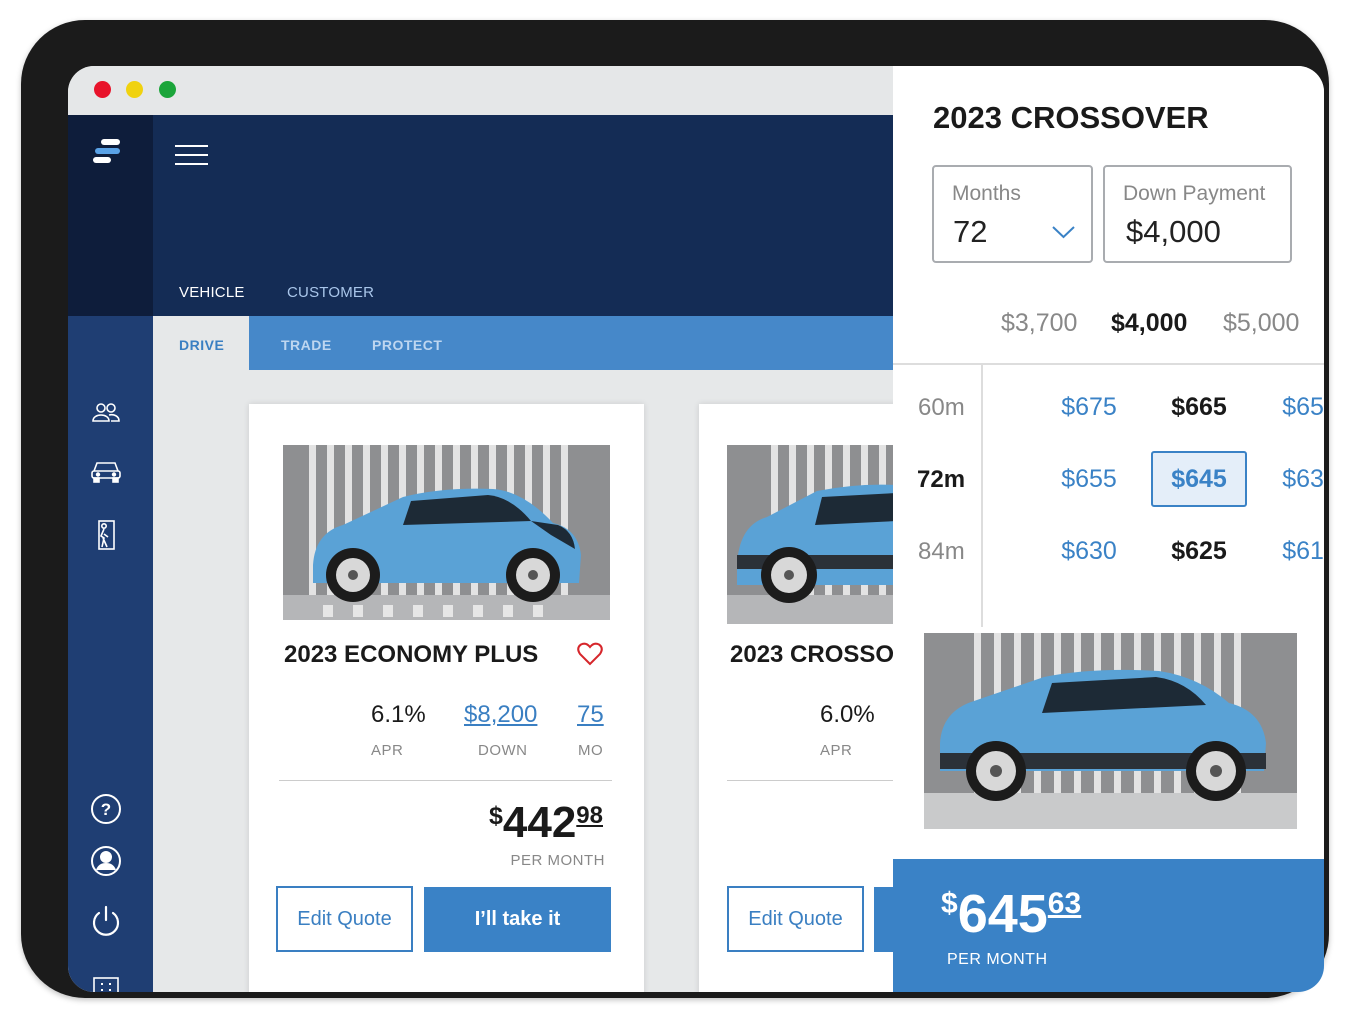  Describe the element at coordinates (970, 231) in the screenshot. I see `months-field-value: 72` at that location.